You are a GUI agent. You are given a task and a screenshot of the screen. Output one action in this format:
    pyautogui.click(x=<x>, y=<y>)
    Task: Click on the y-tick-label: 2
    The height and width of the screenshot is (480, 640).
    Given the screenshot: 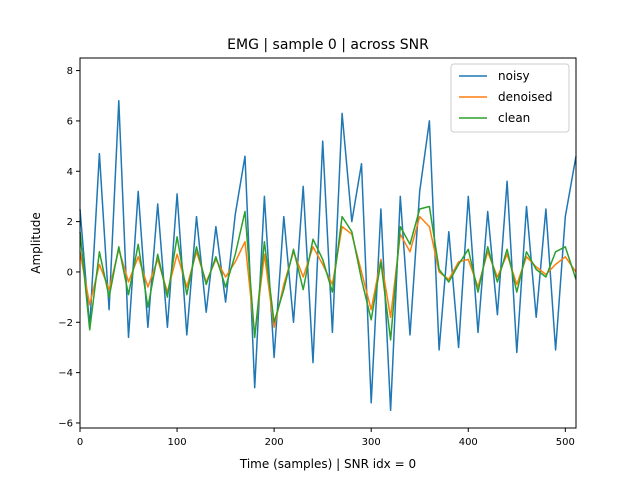 What is the action you would take?
    pyautogui.click(x=70, y=222)
    